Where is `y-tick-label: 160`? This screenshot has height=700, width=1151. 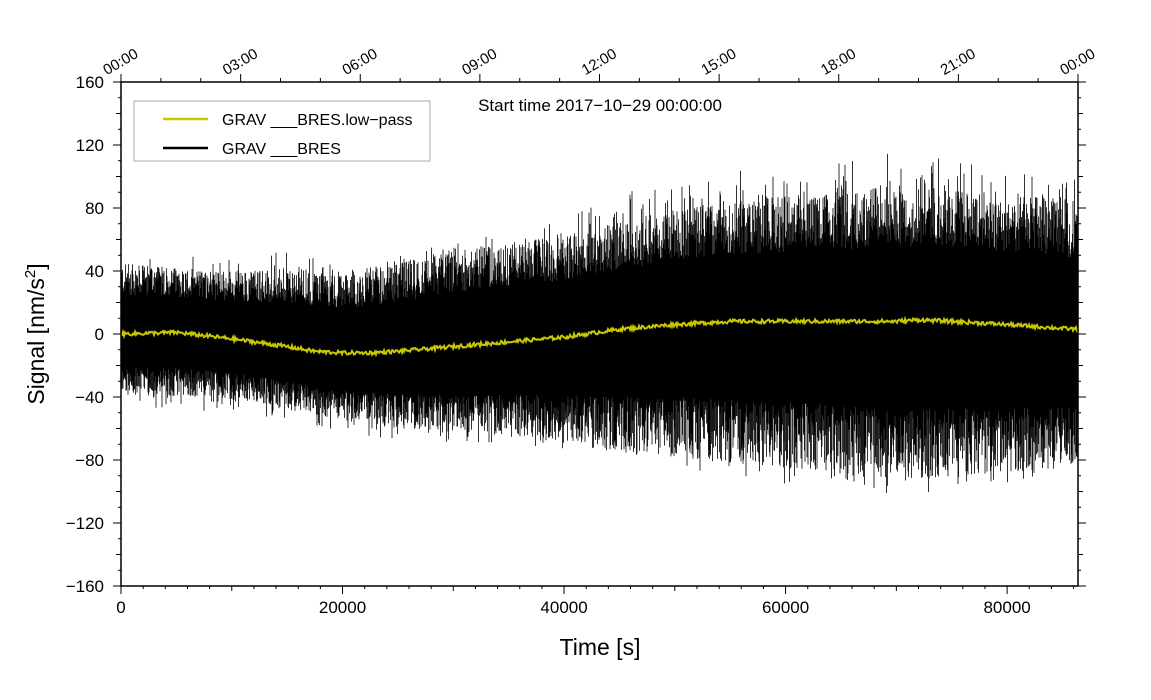
y-tick-label: 160 is located at coordinates (90, 82).